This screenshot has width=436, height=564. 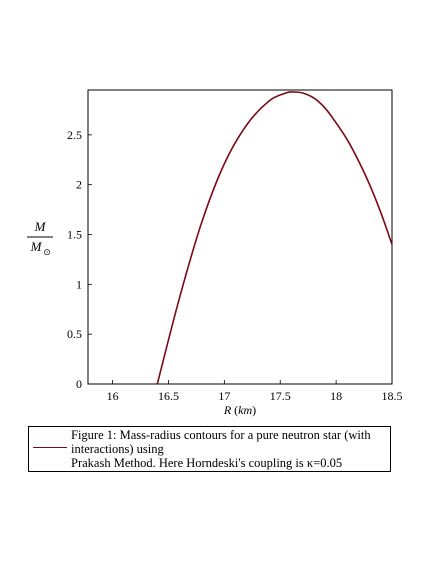 What do you see at coordinates (79, 185) in the screenshot?
I see `y-tick-label: 2` at bounding box center [79, 185].